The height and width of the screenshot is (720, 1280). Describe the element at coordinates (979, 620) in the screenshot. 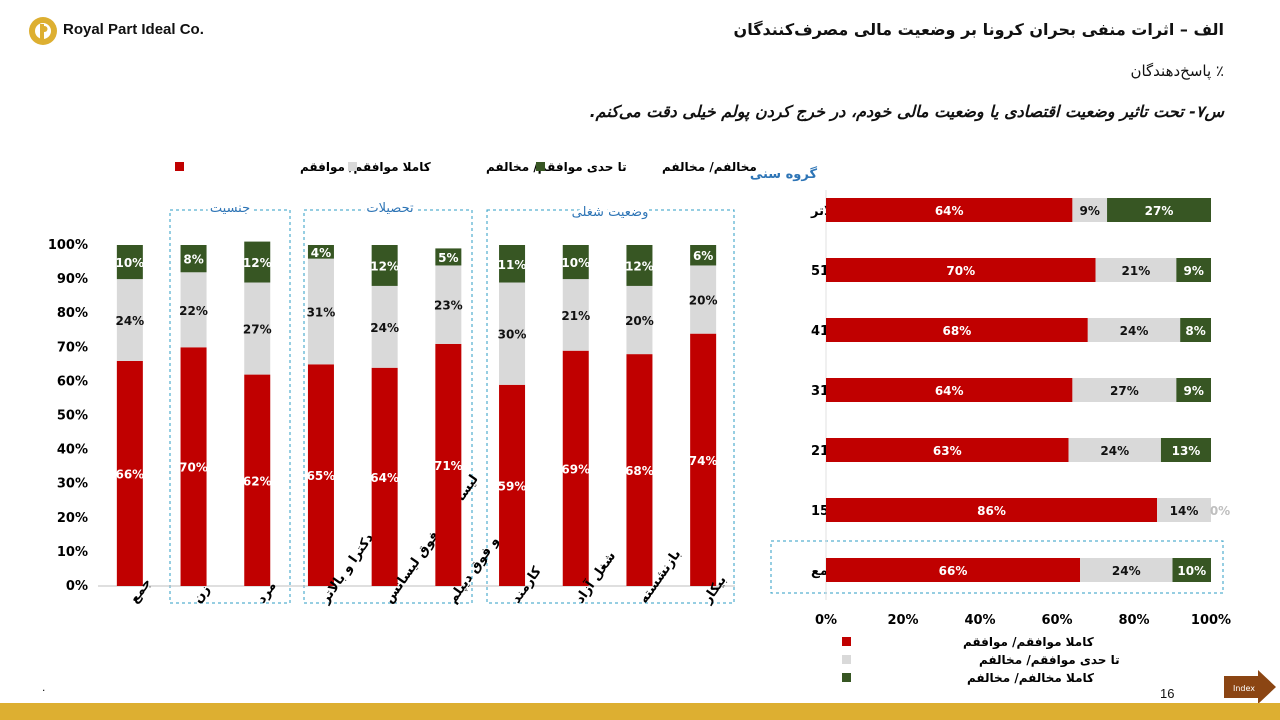

I see `x-tick-label: 40%` at that location.